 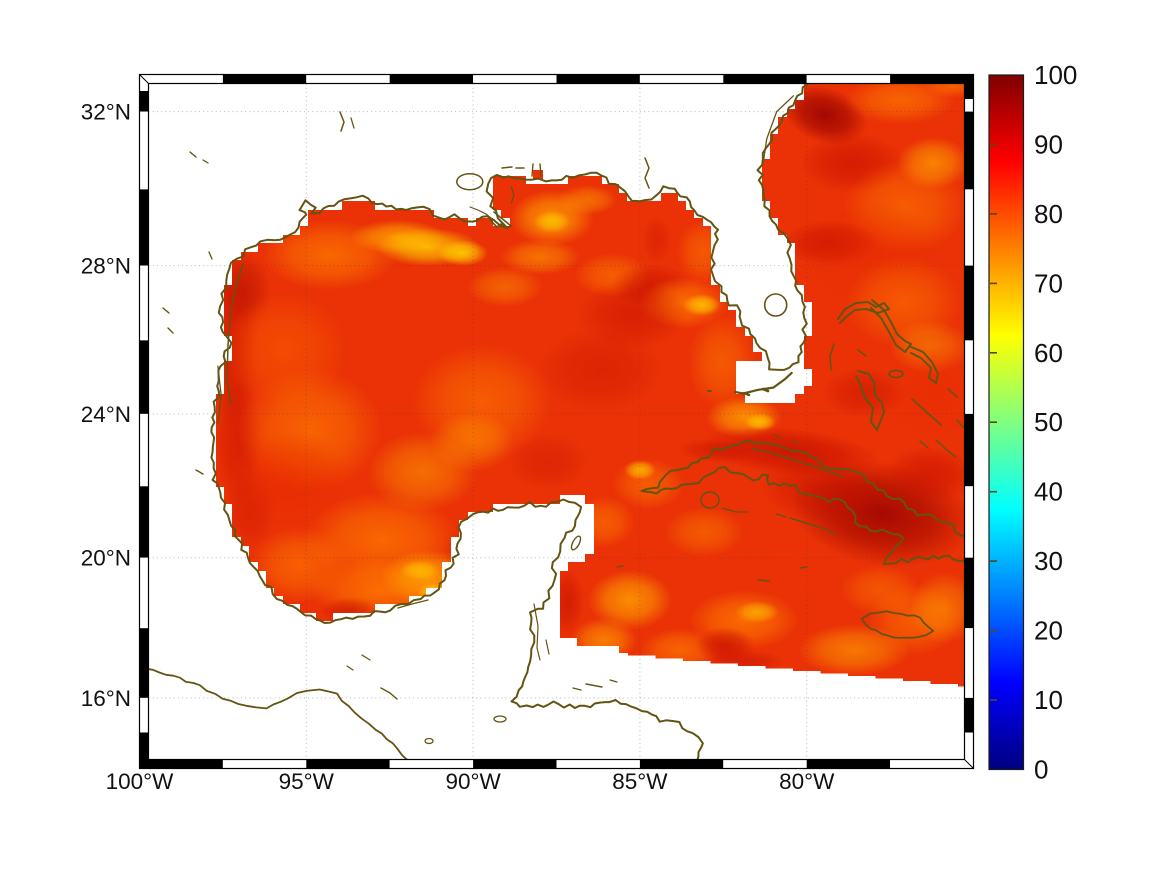 I want to click on svg-text: 20, so click(x=1048, y=631).